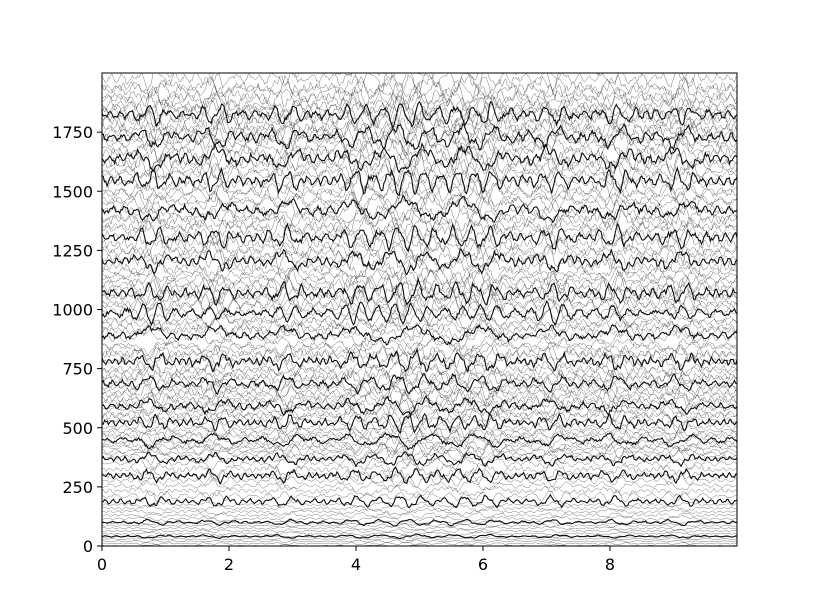  Describe the element at coordinates (72, 132) in the screenshot. I see `y-tick-label: 1750` at that location.